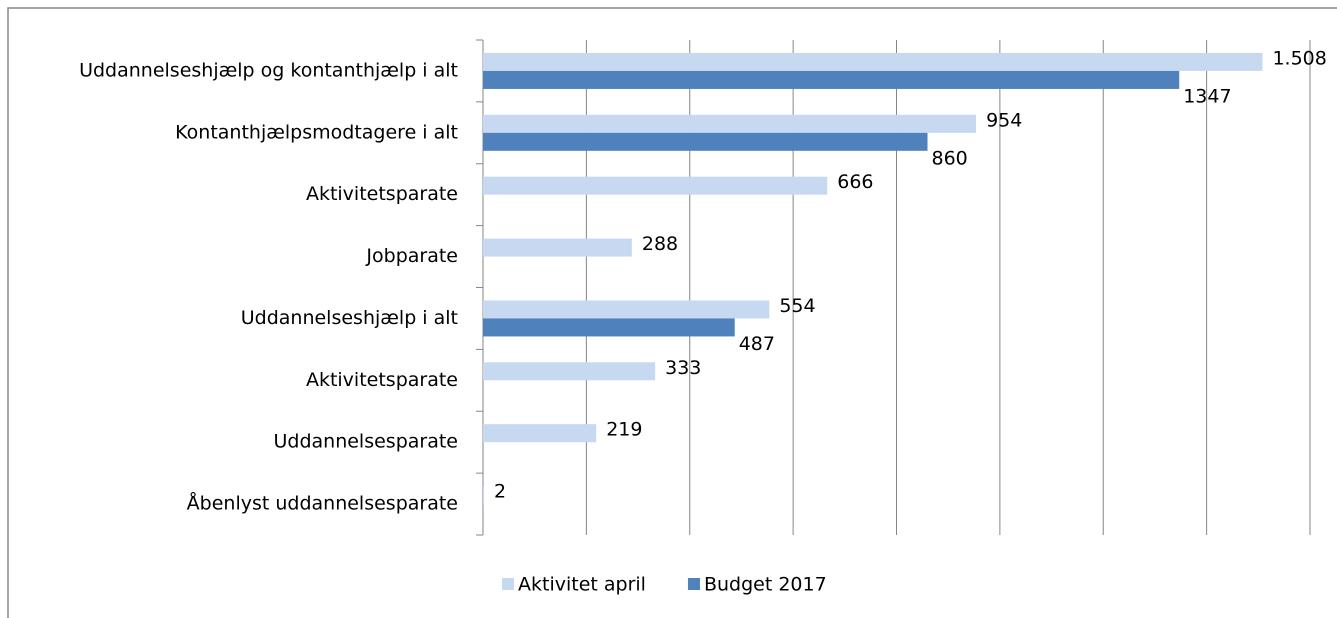 This screenshot has width=1337, height=618. Describe the element at coordinates (316, 132) in the screenshot. I see `y-tick-label: Kontanthjælpsmodtagere i alt` at that location.